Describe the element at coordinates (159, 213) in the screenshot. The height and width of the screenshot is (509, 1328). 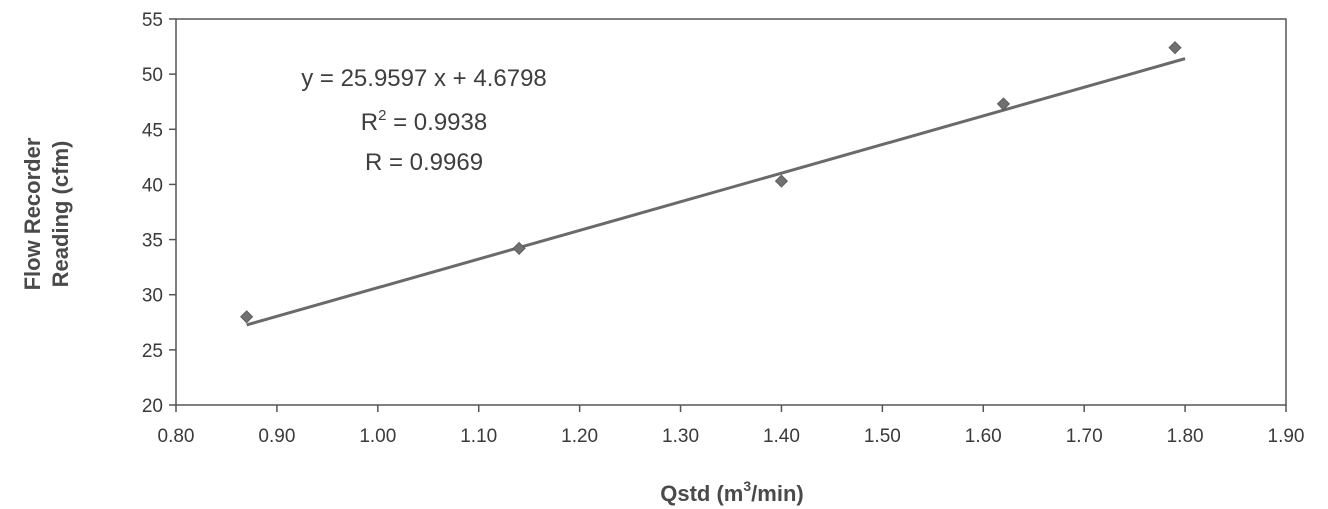
I see `y-axis: 20 25 30 35 40 45 50 55` at that location.